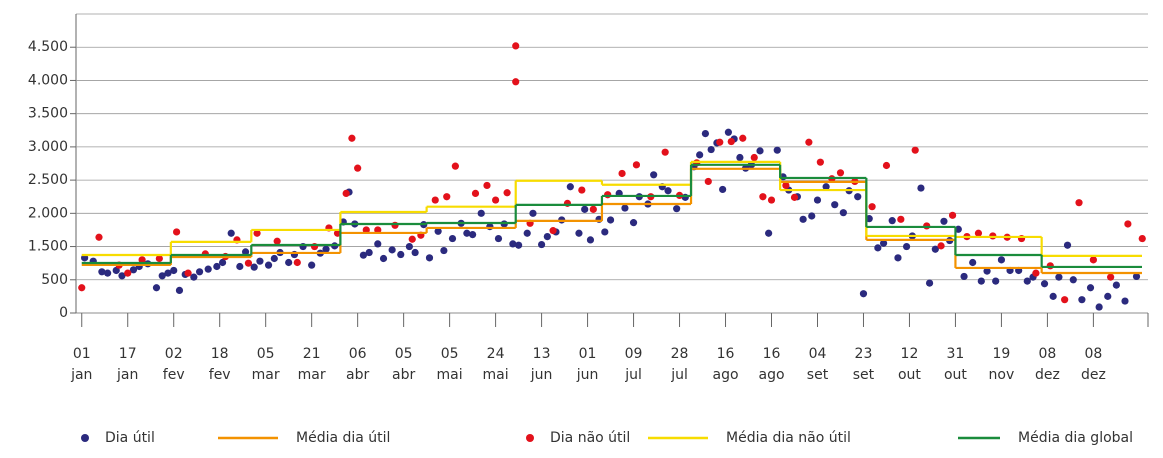 The height and width of the screenshot is (458, 1163). I want to click on legend-label: Dia útil, so click(130, 438).